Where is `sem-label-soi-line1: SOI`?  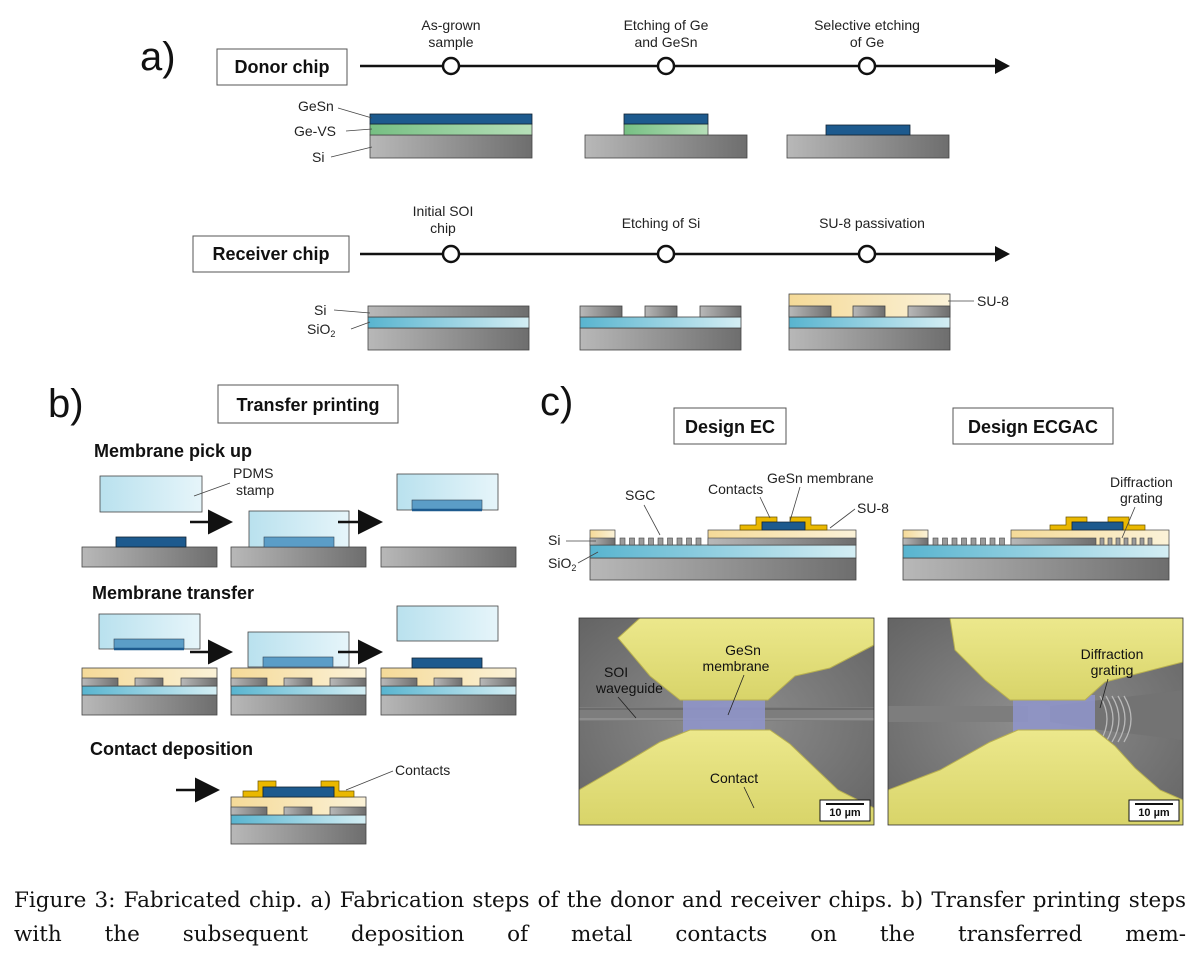
sem-label-soi-line1: SOI is located at coordinates (616, 672).